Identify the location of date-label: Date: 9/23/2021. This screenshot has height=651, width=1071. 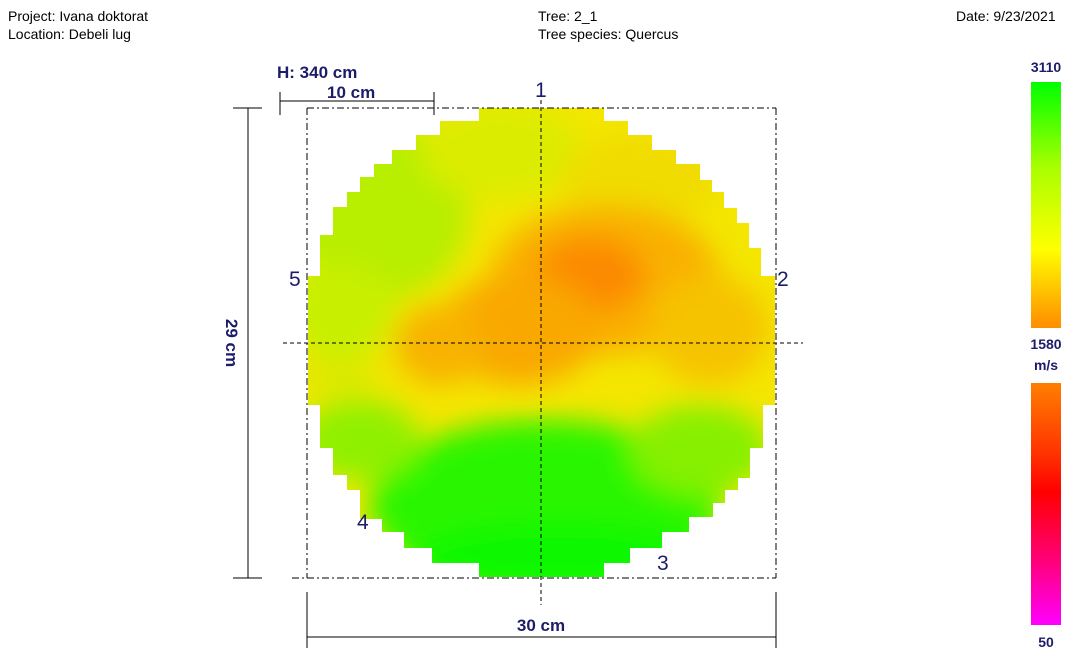
(1006, 16).